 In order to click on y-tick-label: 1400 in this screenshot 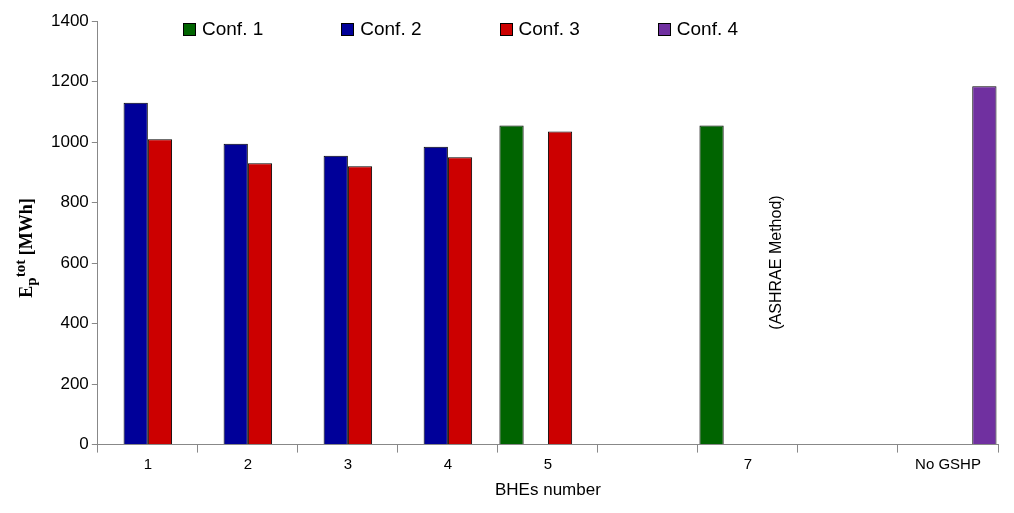, I will do `click(69, 20)`.